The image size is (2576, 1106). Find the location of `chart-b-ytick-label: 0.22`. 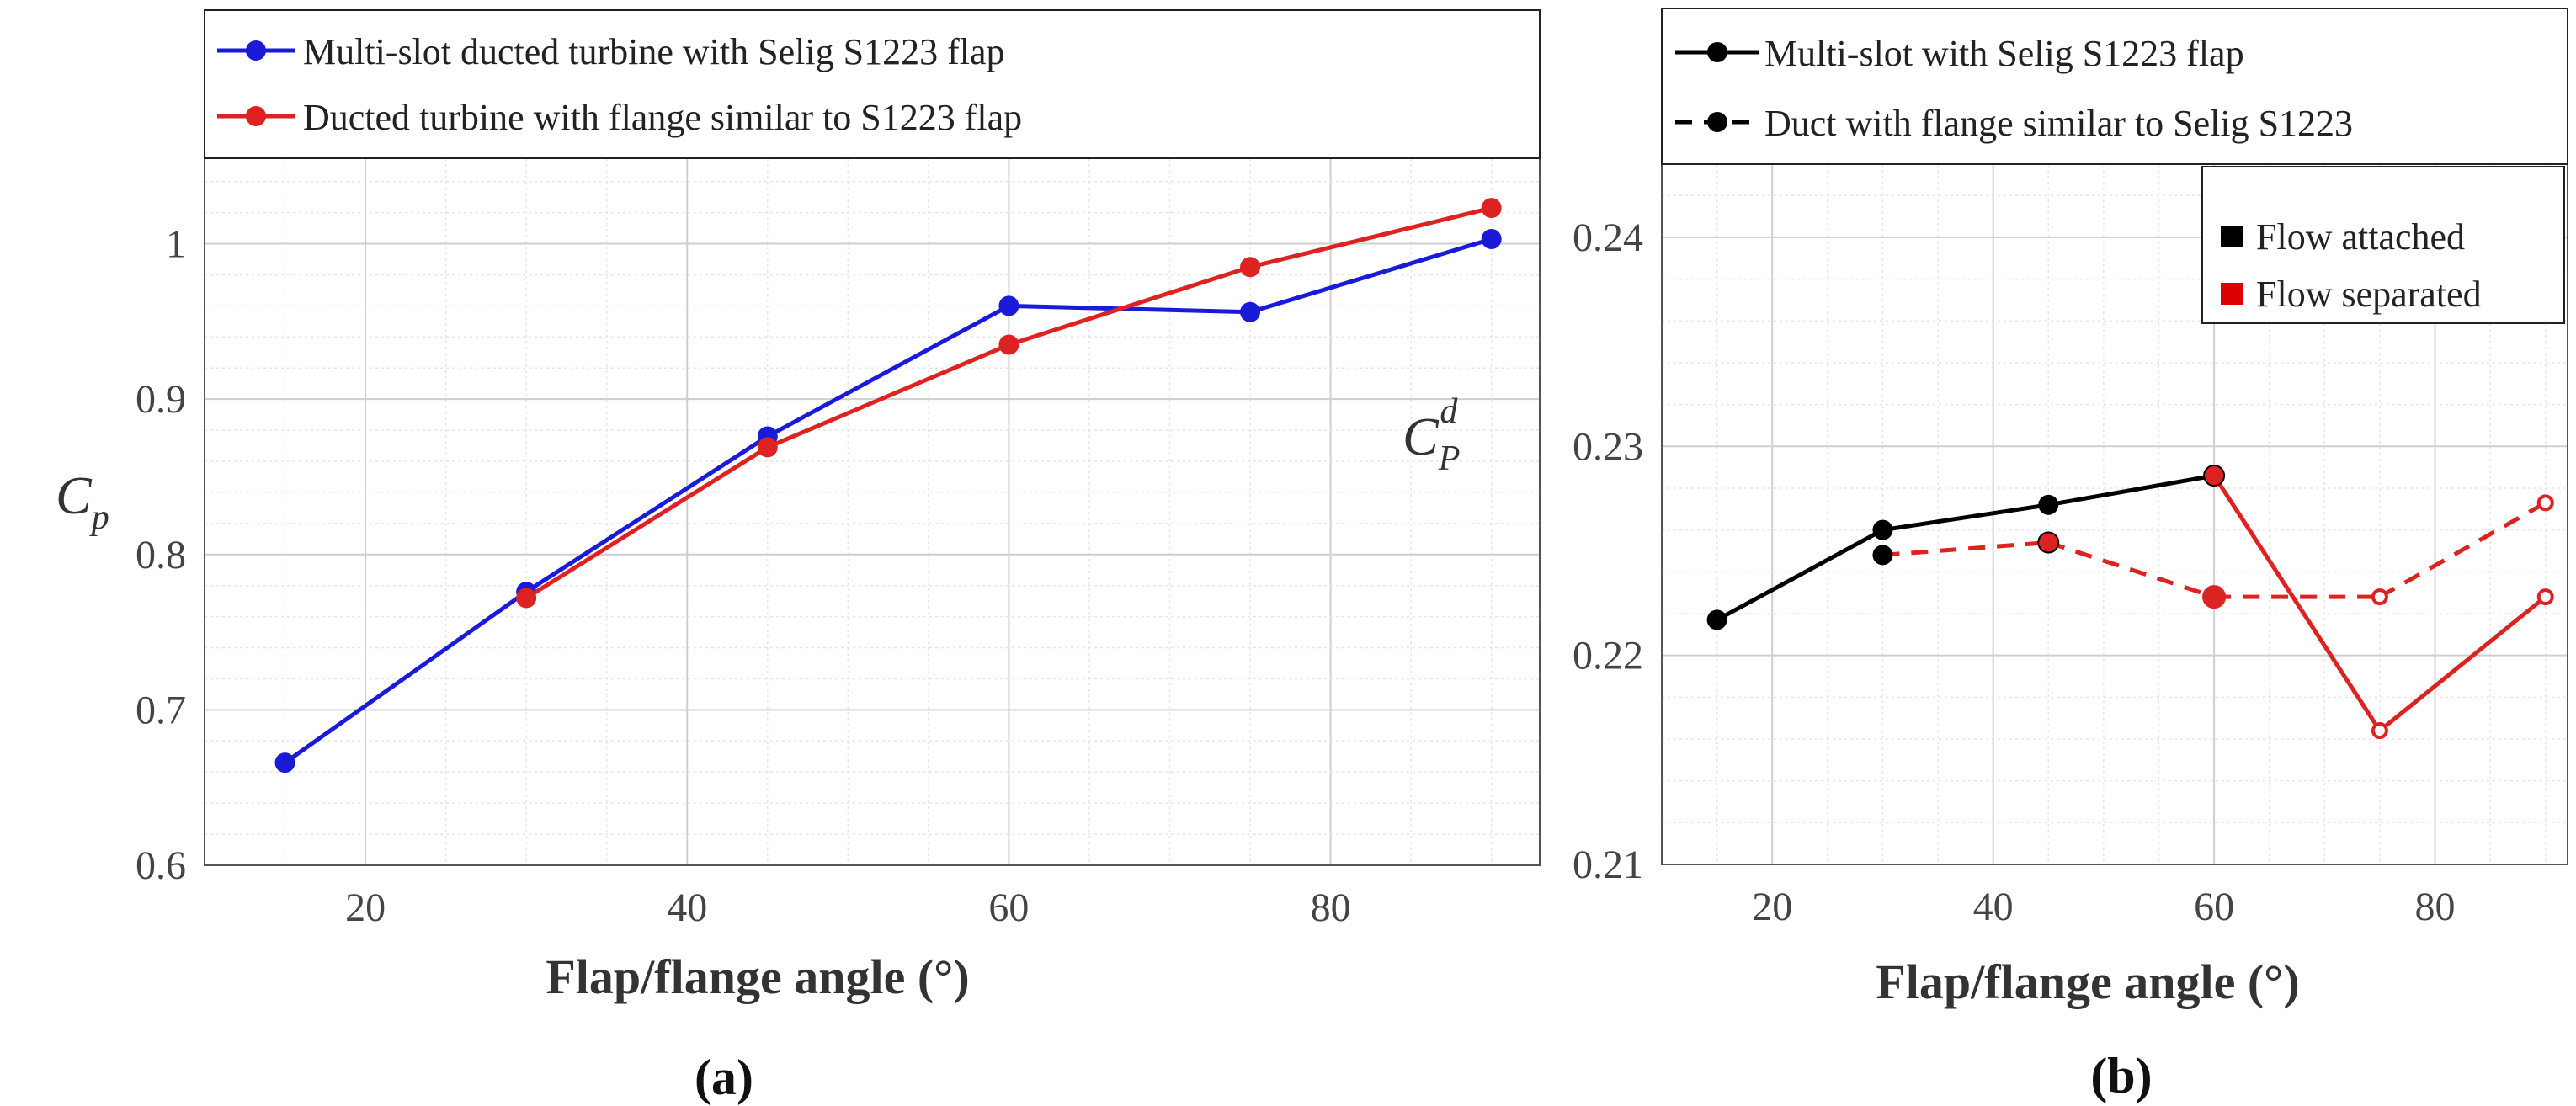

chart-b-ytick-label: 0.22 is located at coordinates (1608, 656).